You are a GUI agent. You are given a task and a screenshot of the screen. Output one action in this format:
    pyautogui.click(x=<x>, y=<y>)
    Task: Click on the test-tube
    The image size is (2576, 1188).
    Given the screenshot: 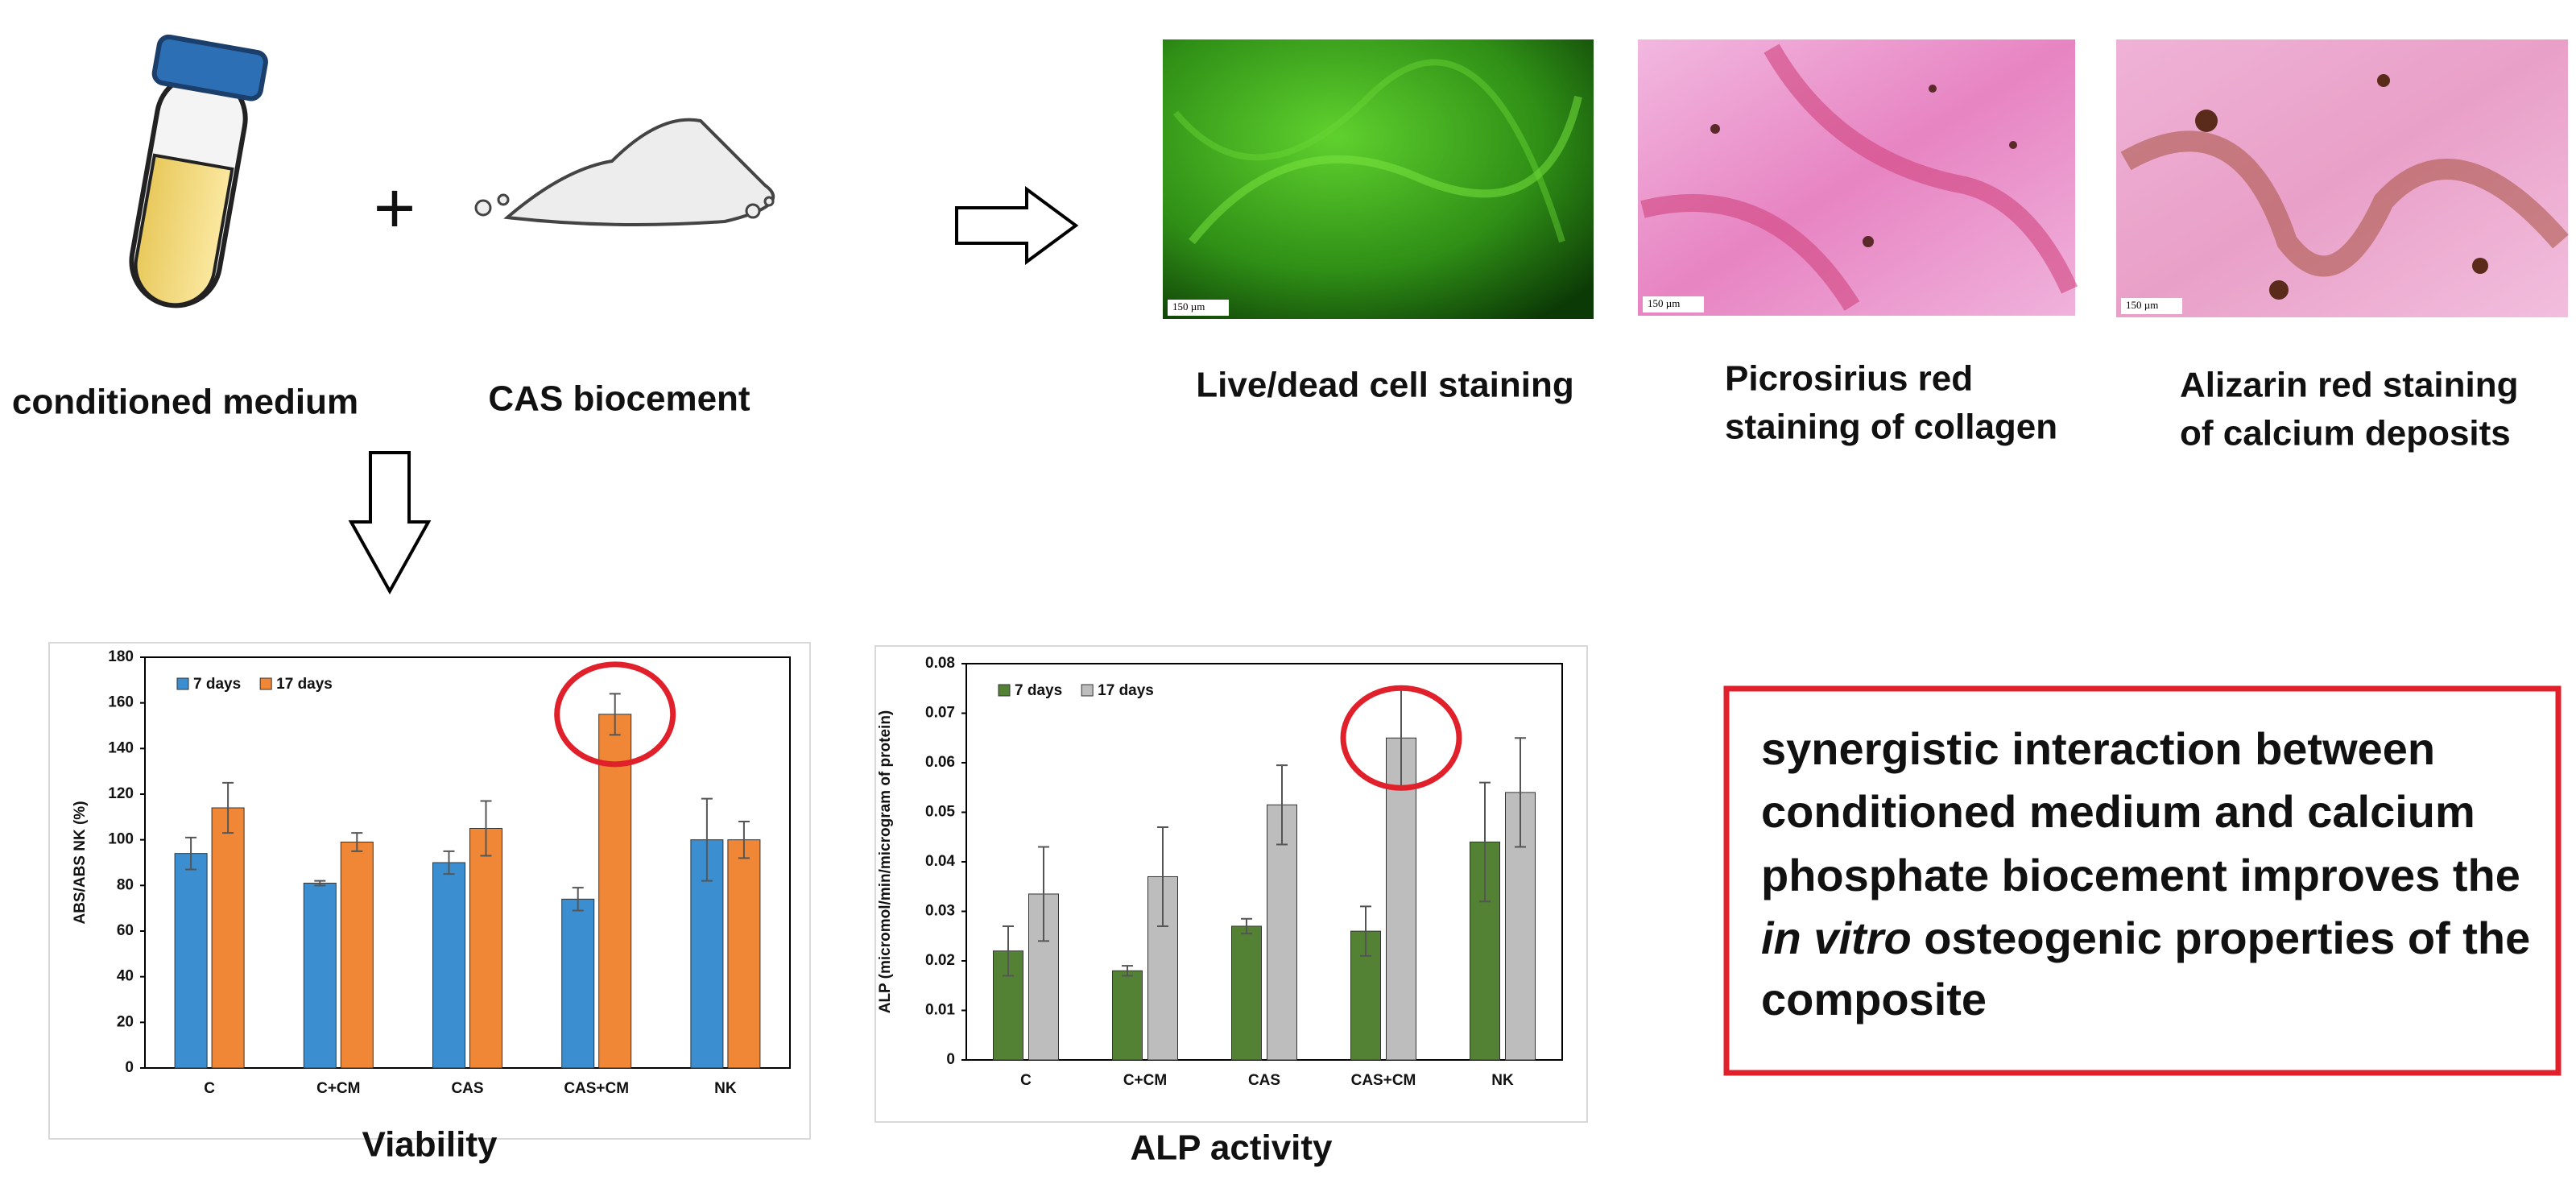 What is the action you would take?
    pyautogui.click(x=199, y=171)
    